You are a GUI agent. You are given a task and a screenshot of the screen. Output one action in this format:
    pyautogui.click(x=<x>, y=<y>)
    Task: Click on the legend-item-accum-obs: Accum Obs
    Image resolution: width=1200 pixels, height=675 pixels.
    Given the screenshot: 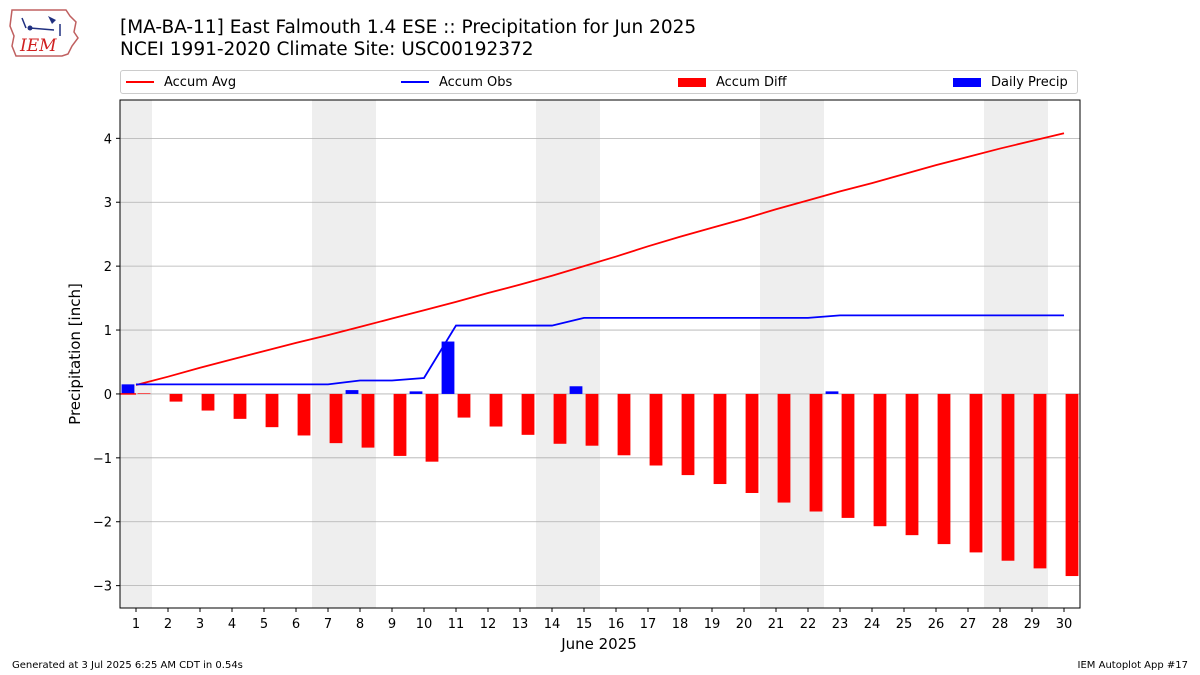 What is the action you would take?
    pyautogui.click(x=456, y=82)
    